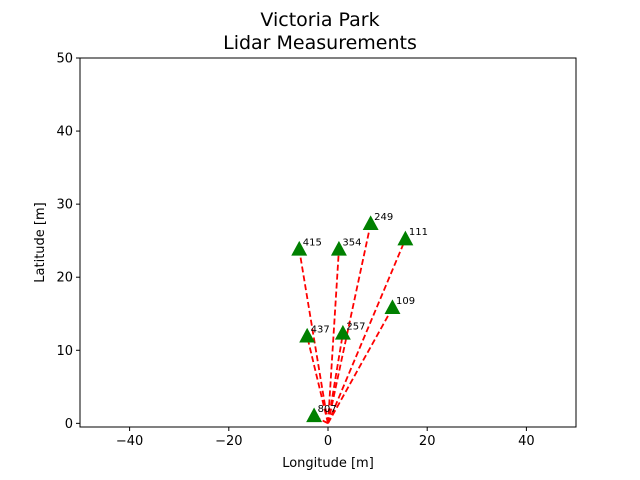  What do you see at coordinates (64, 59) in the screenshot?
I see `y-tick-label: 50` at bounding box center [64, 59].